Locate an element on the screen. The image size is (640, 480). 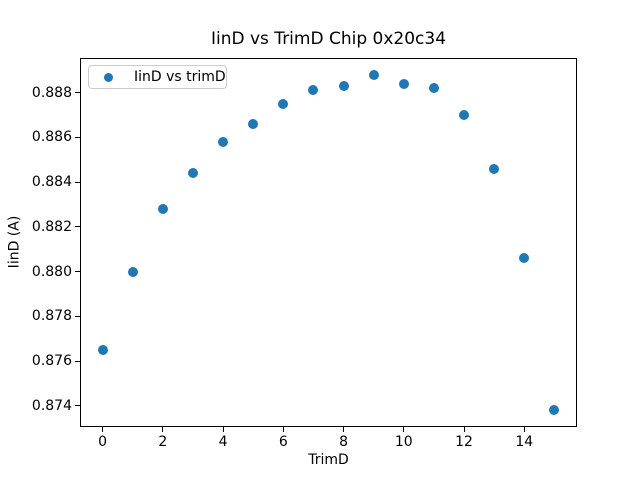
x-tick-label: 8 is located at coordinates (343, 442).